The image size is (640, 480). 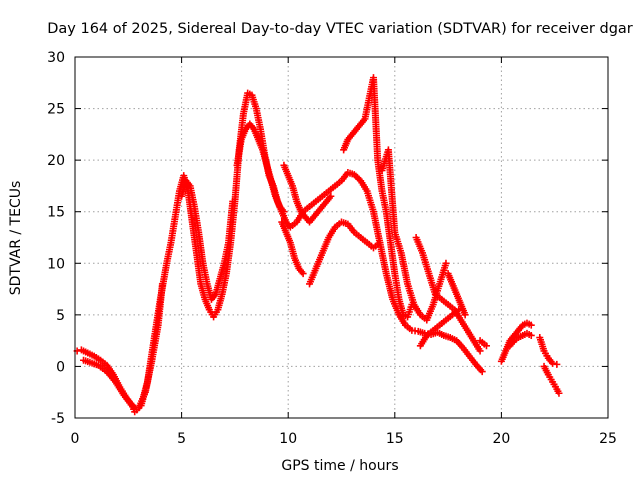 What do you see at coordinates (56, 213) in the screenshot?
I see `y-tick-label: 15` at bounding box center [56, 213].